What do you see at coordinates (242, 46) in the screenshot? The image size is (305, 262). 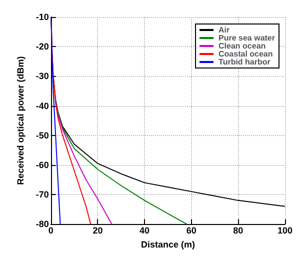 I see `legend-label: Clean ocean` at bounding box center [242, 46].